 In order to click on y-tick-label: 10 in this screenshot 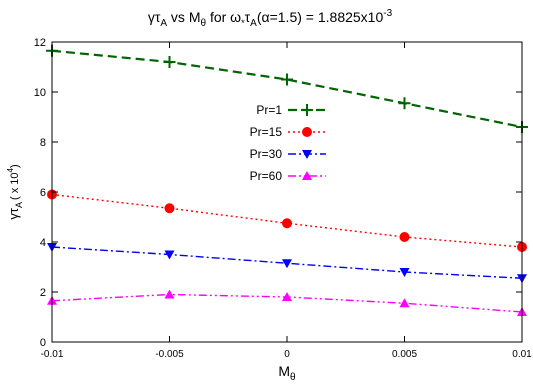, I will do `click(40, 93)`.